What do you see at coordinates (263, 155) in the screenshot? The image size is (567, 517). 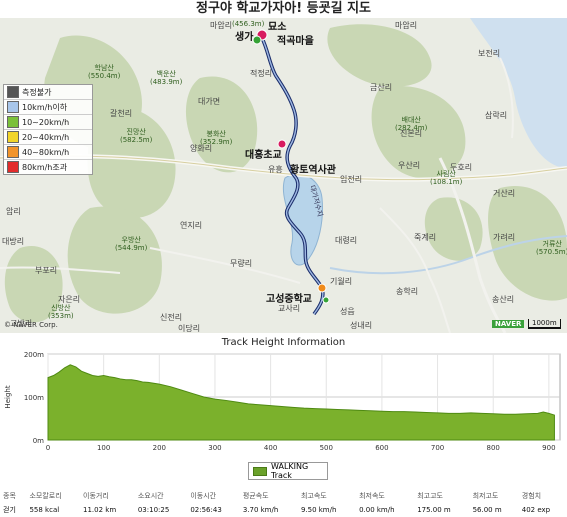 I see `place-daeheung: 대흥초교` at bounding box center [263, 155].